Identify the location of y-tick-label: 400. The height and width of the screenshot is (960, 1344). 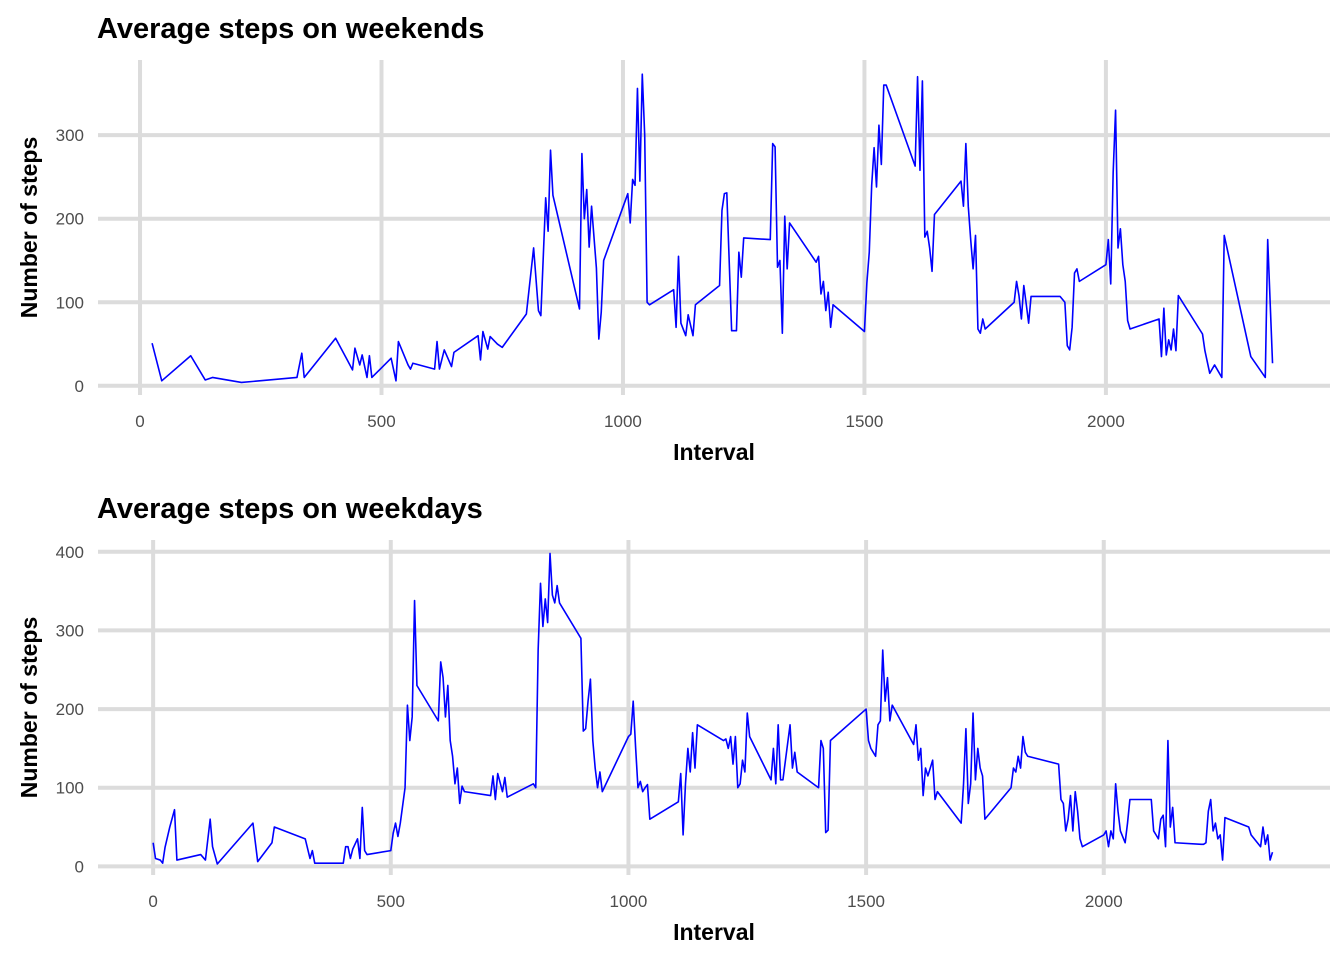
(70, 552).